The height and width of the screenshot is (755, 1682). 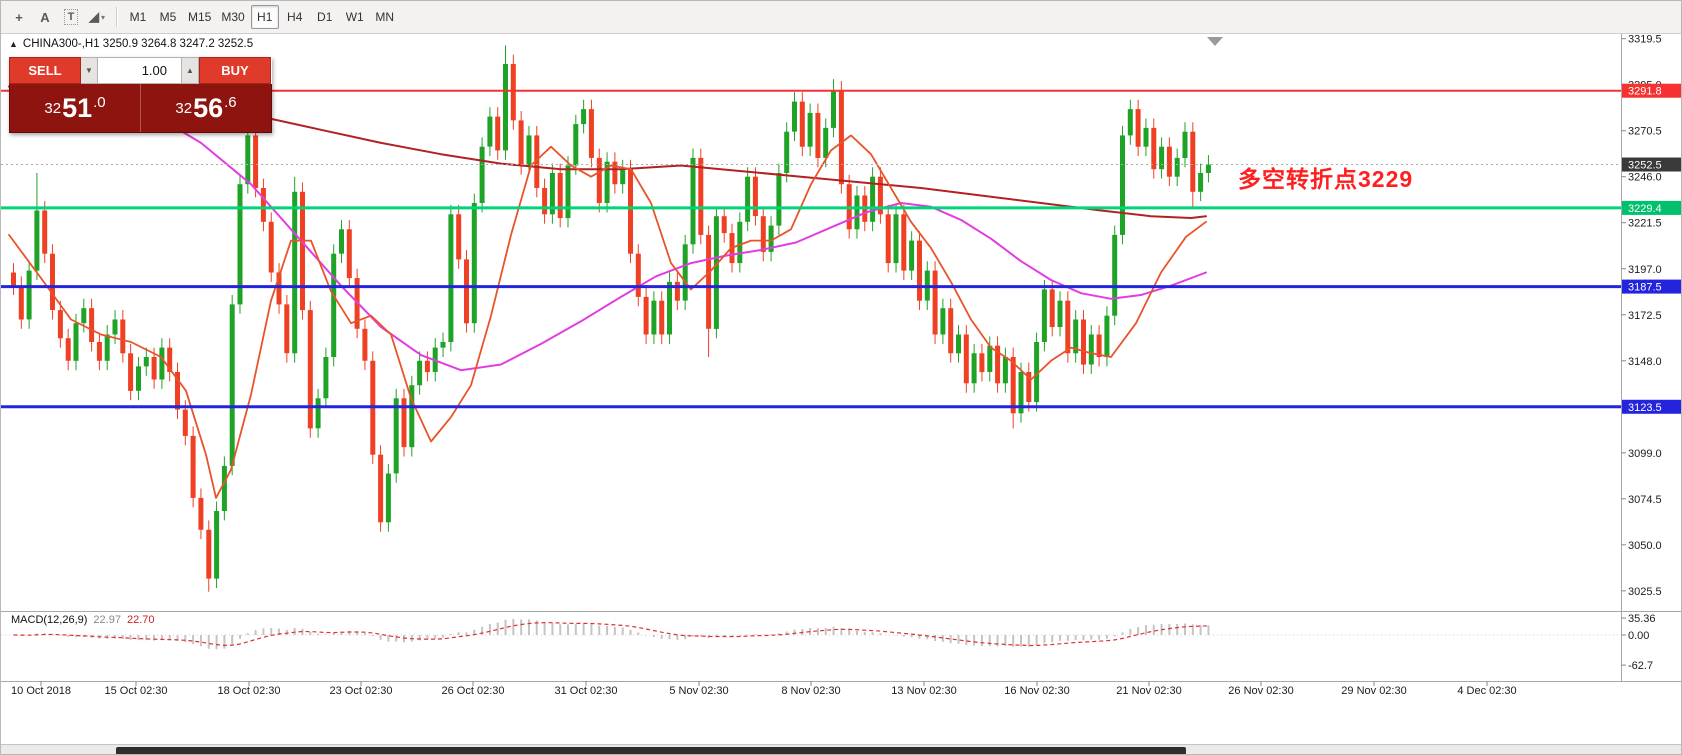 What do you see at coordinates (923, 691) in the screenshot?
I see `time-tick-label: 13 Nov 02:30` at bounding box center [923, 691].